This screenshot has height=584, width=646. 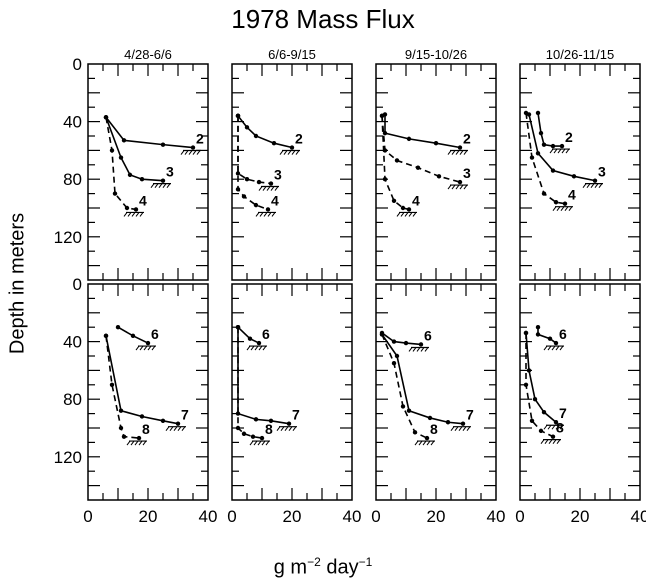 I want to click on x-axis-label-exp1: −2, so click(x=314, y=562).